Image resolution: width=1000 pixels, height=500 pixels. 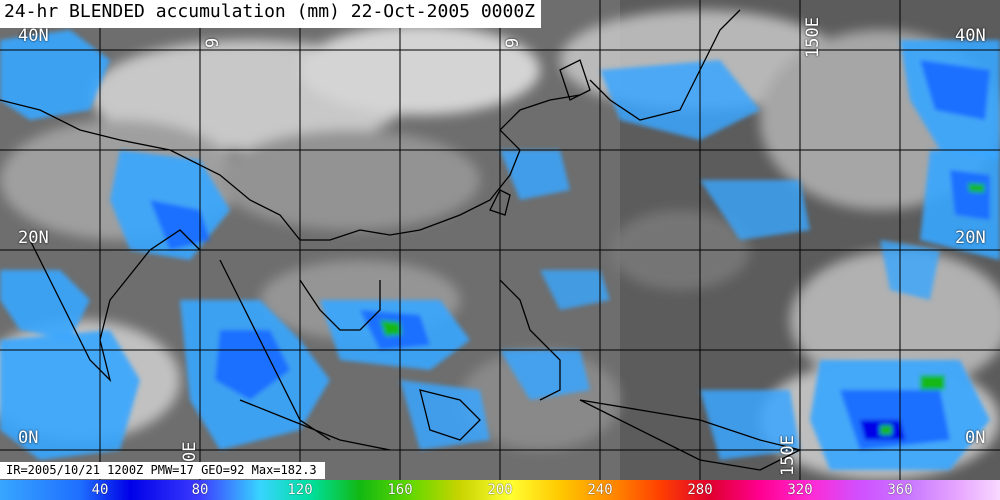 What do you see at coordinates (600, 490) in the screenshot?
I see `colorbar-tick: 240` at bounding box center [600, 490].